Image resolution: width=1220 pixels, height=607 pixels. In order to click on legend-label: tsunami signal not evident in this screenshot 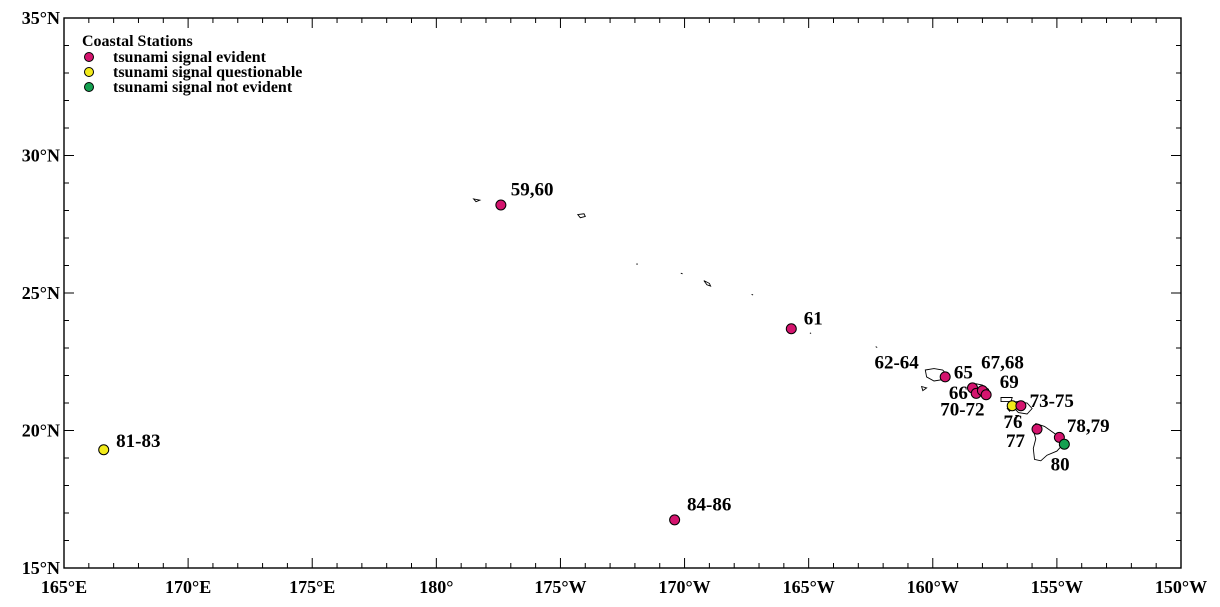, I will do `click(203, 87)`.